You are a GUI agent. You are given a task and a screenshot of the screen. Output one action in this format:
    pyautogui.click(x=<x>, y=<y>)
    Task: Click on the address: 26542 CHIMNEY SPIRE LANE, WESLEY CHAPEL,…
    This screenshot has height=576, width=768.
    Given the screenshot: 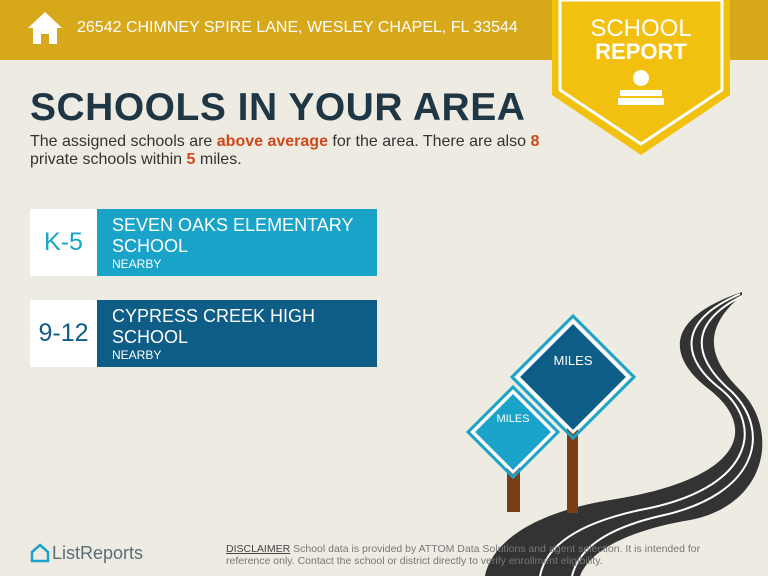 What is the action you would take?
    pyautogui.click(x=297, y=27)
    